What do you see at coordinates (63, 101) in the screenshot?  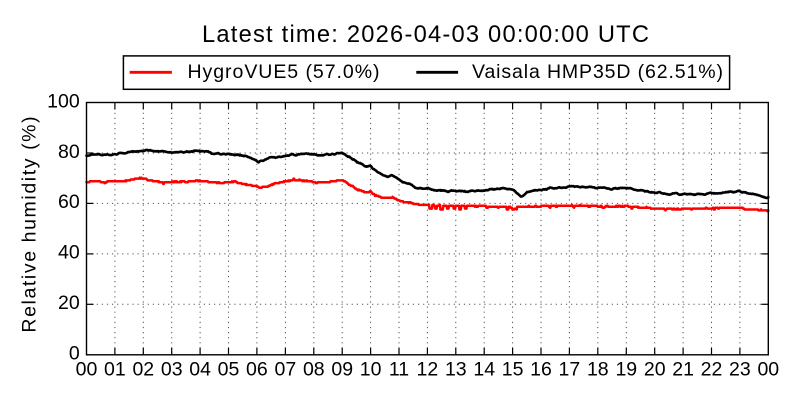 I see `svg-text: 100` at bounding box center [63, 101].